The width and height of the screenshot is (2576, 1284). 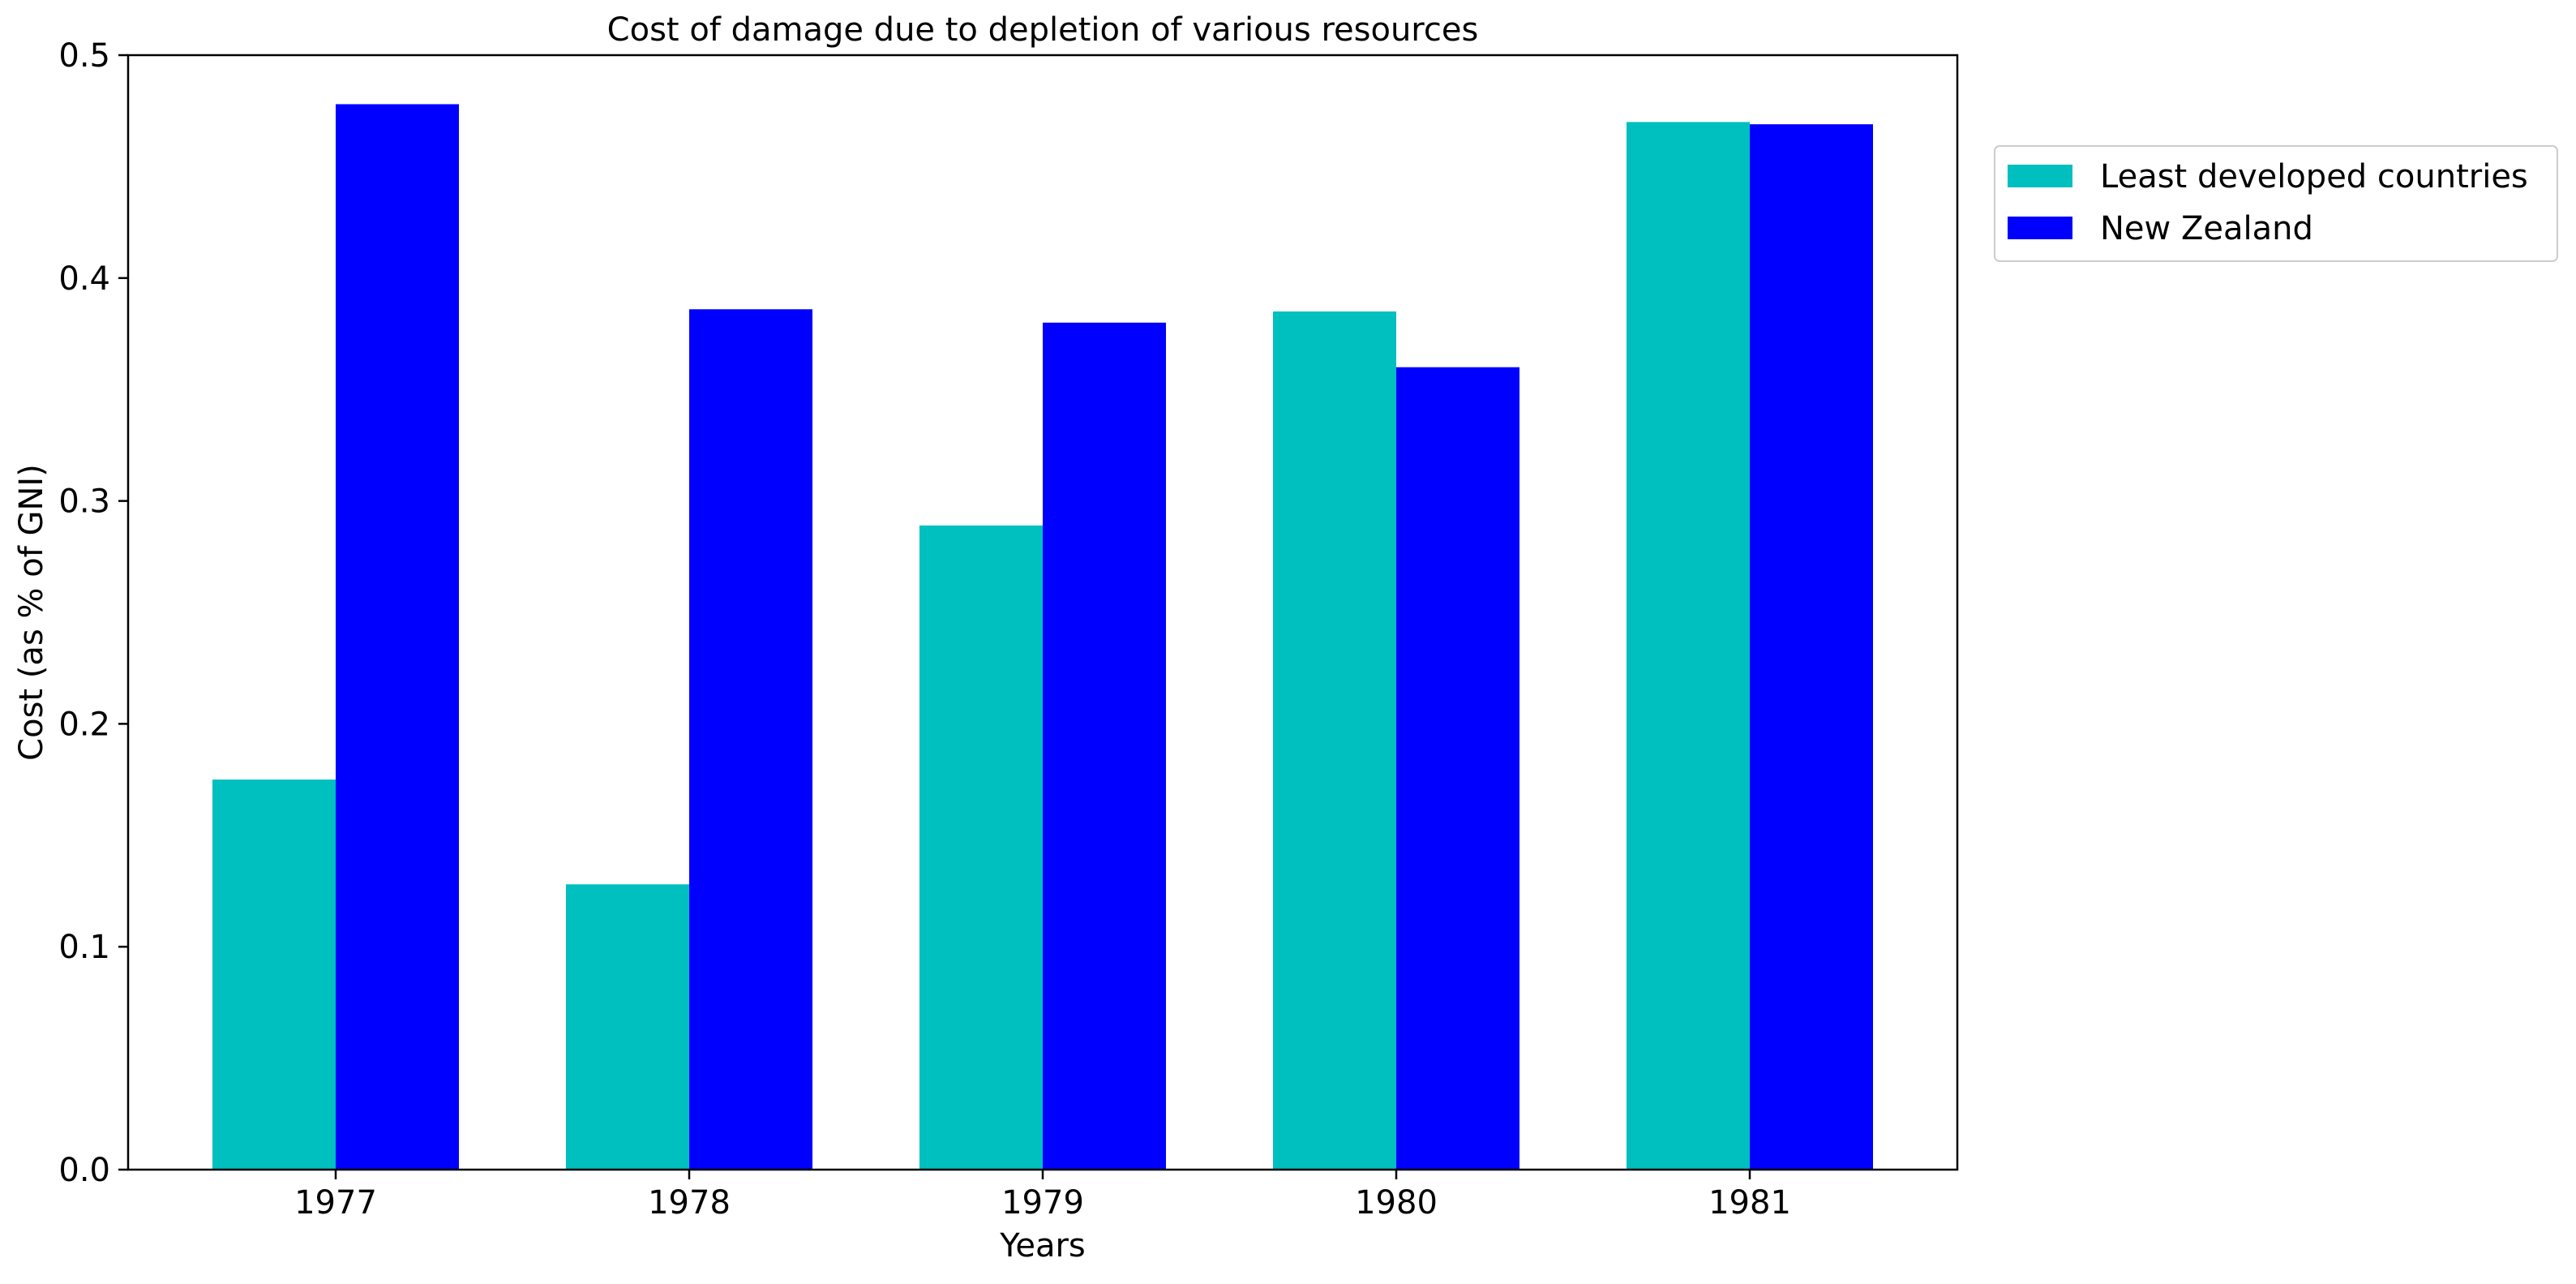 I want to click on legend-label-least-developed-countries: Least developed countries, so click(x=2314, y=176).